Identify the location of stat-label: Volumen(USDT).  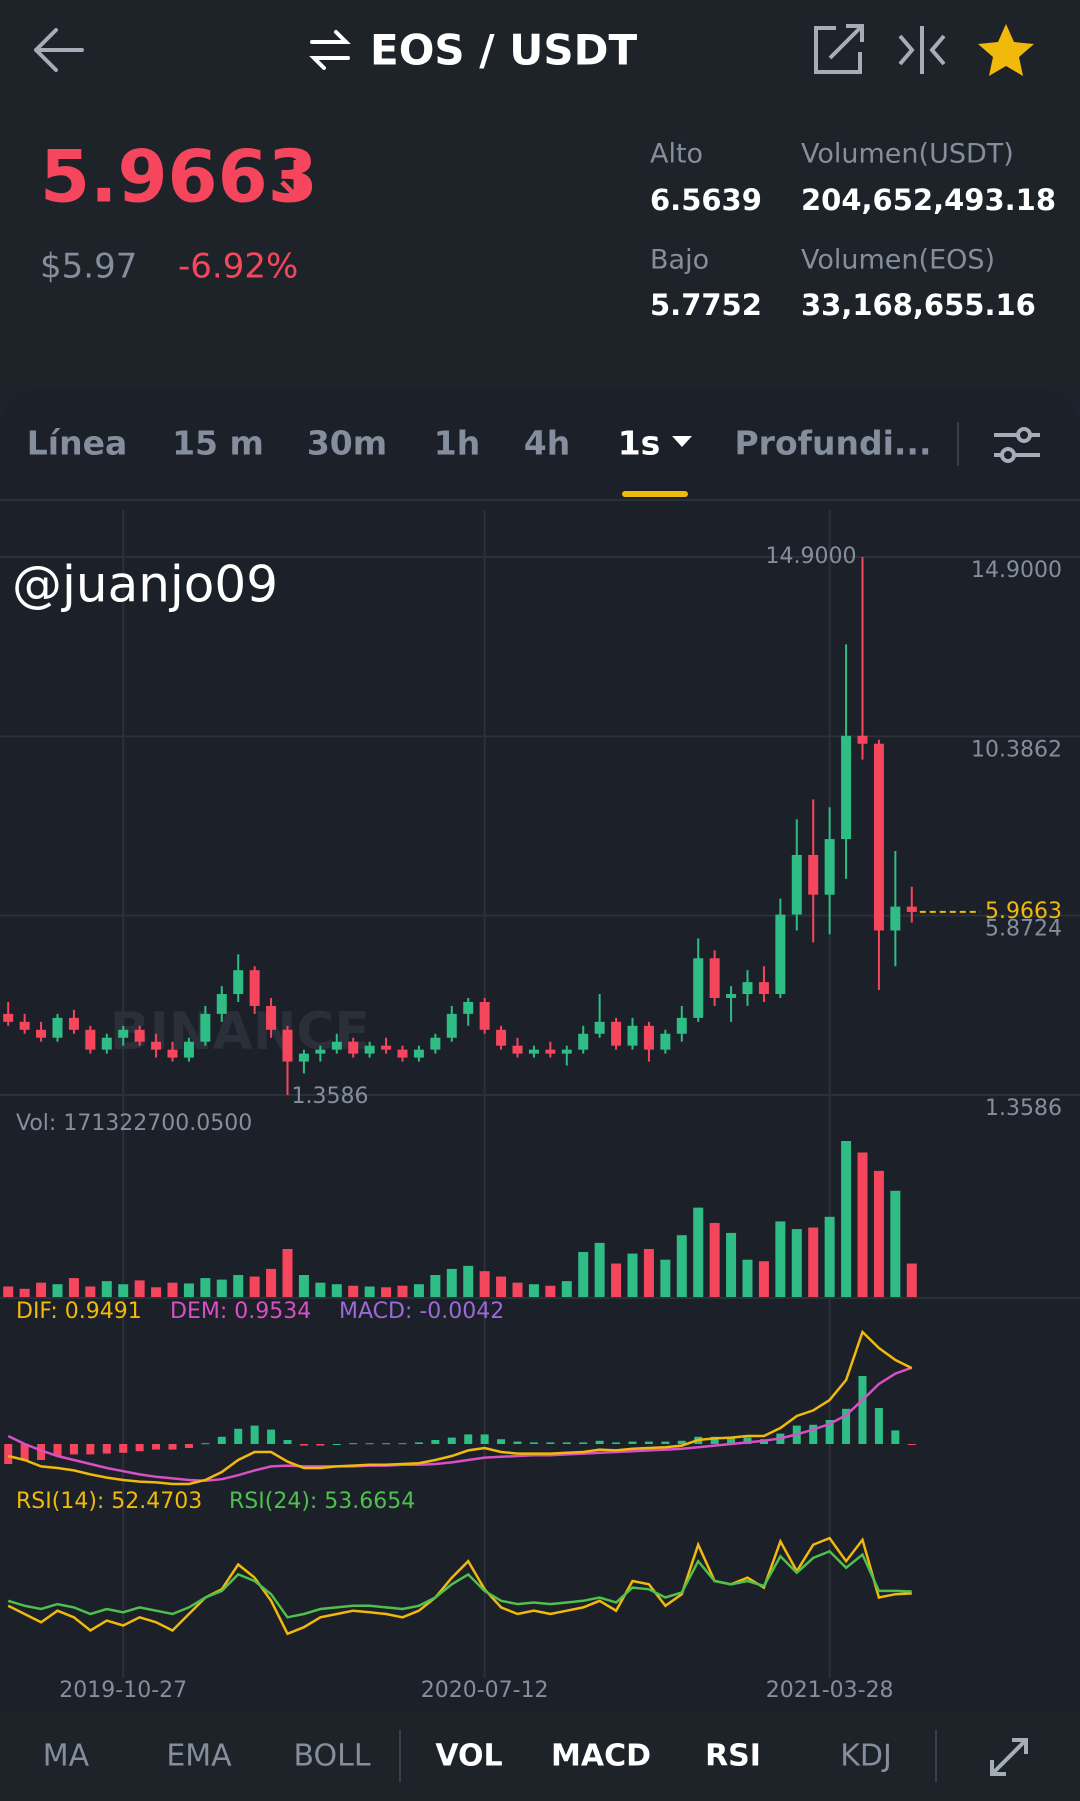
(907, 154).